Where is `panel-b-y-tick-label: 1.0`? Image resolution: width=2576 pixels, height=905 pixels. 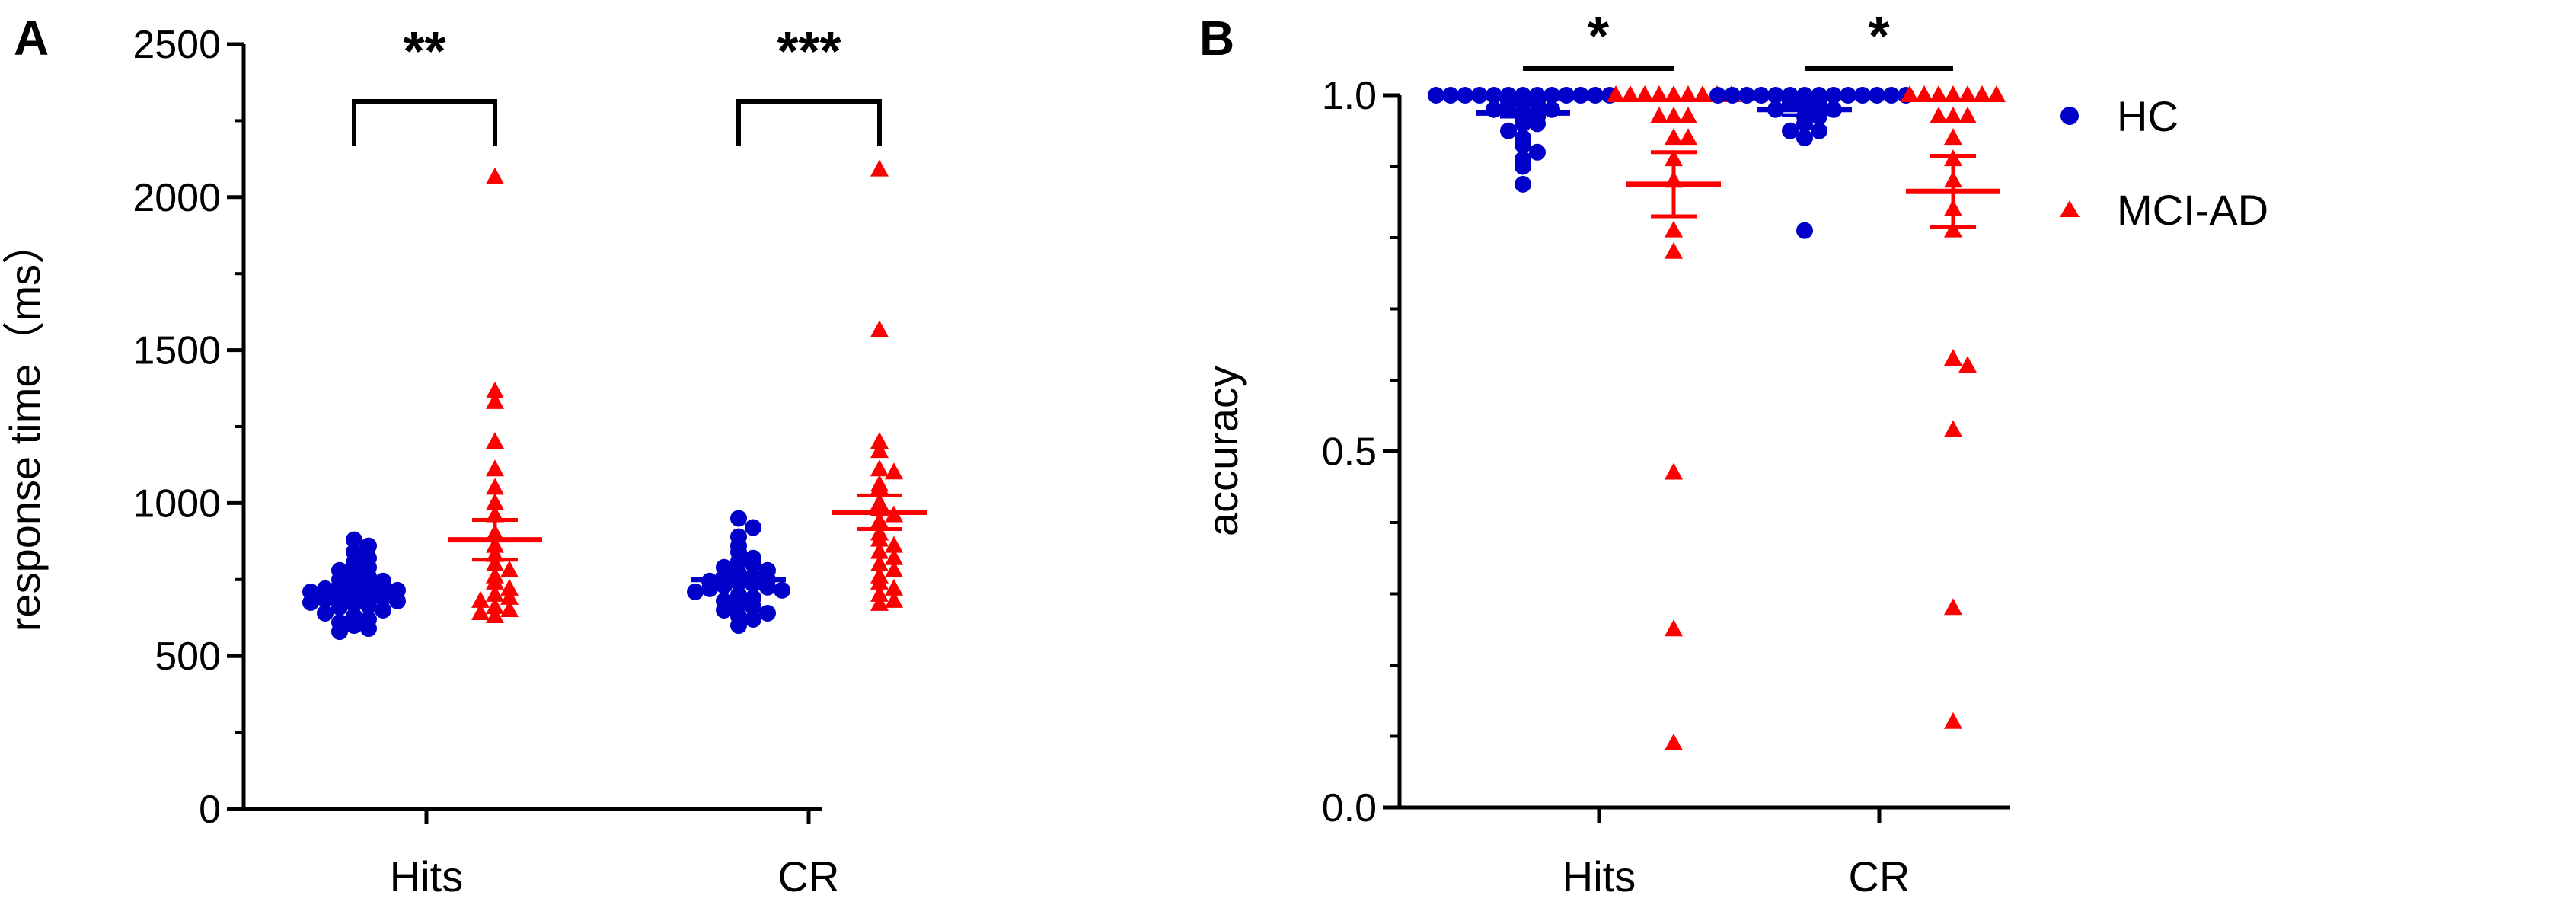 panel-b-y-tick-label: 1.0 is located at coordinates (1349, 96).